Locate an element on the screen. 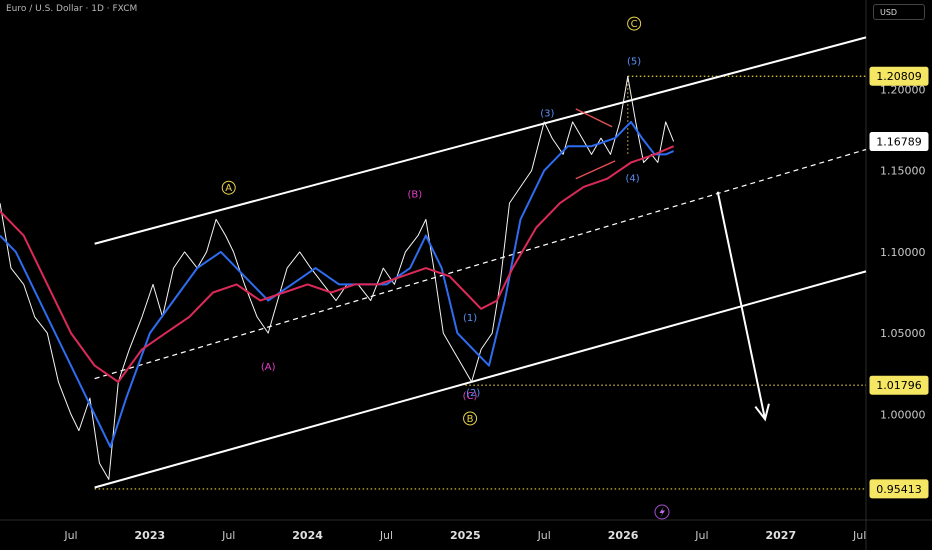 The image size is (932, 550). y-tick-label: 1.00000 is located at coordinates (903, 414).